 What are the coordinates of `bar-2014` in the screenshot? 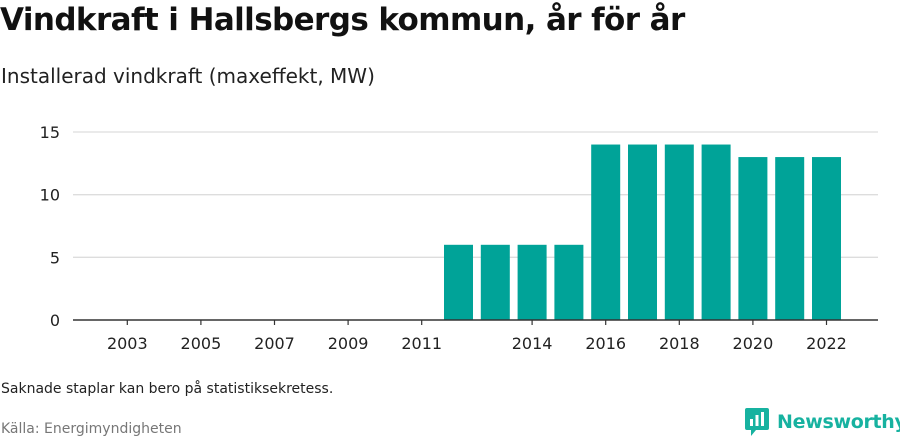 It's located at (532, 282).